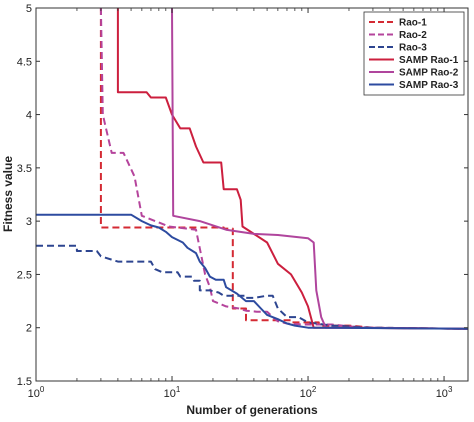  I want to click on legend-label: SAMP Rao-3, so click(429, 85).